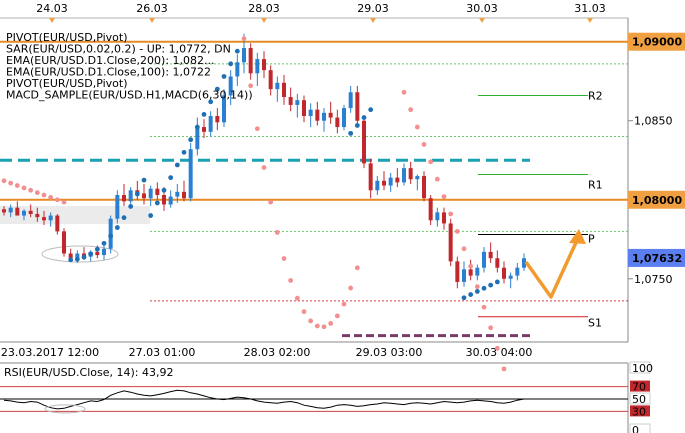  I want to click on rsi-level-label: 0, so click(635, 428).